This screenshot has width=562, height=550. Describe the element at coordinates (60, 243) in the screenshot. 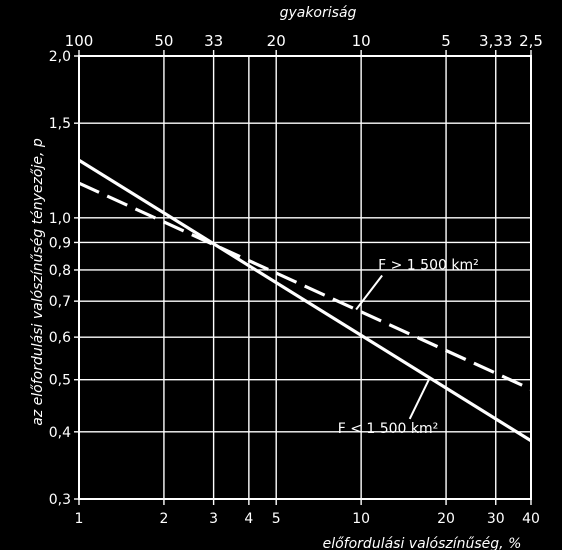

I see `y-tick-label: 0,9` at that location.